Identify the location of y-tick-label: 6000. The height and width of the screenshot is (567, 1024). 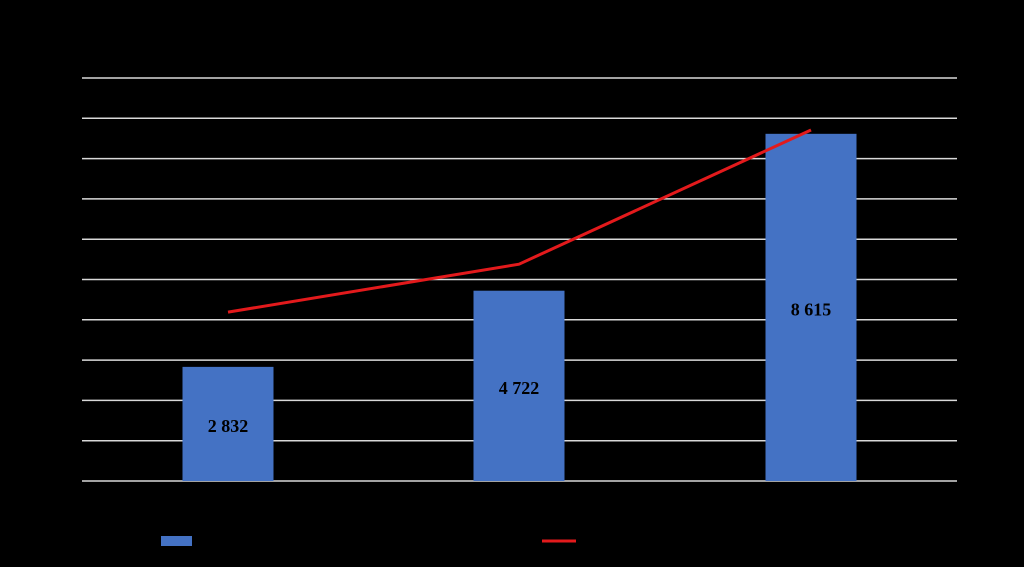
(56, 237).